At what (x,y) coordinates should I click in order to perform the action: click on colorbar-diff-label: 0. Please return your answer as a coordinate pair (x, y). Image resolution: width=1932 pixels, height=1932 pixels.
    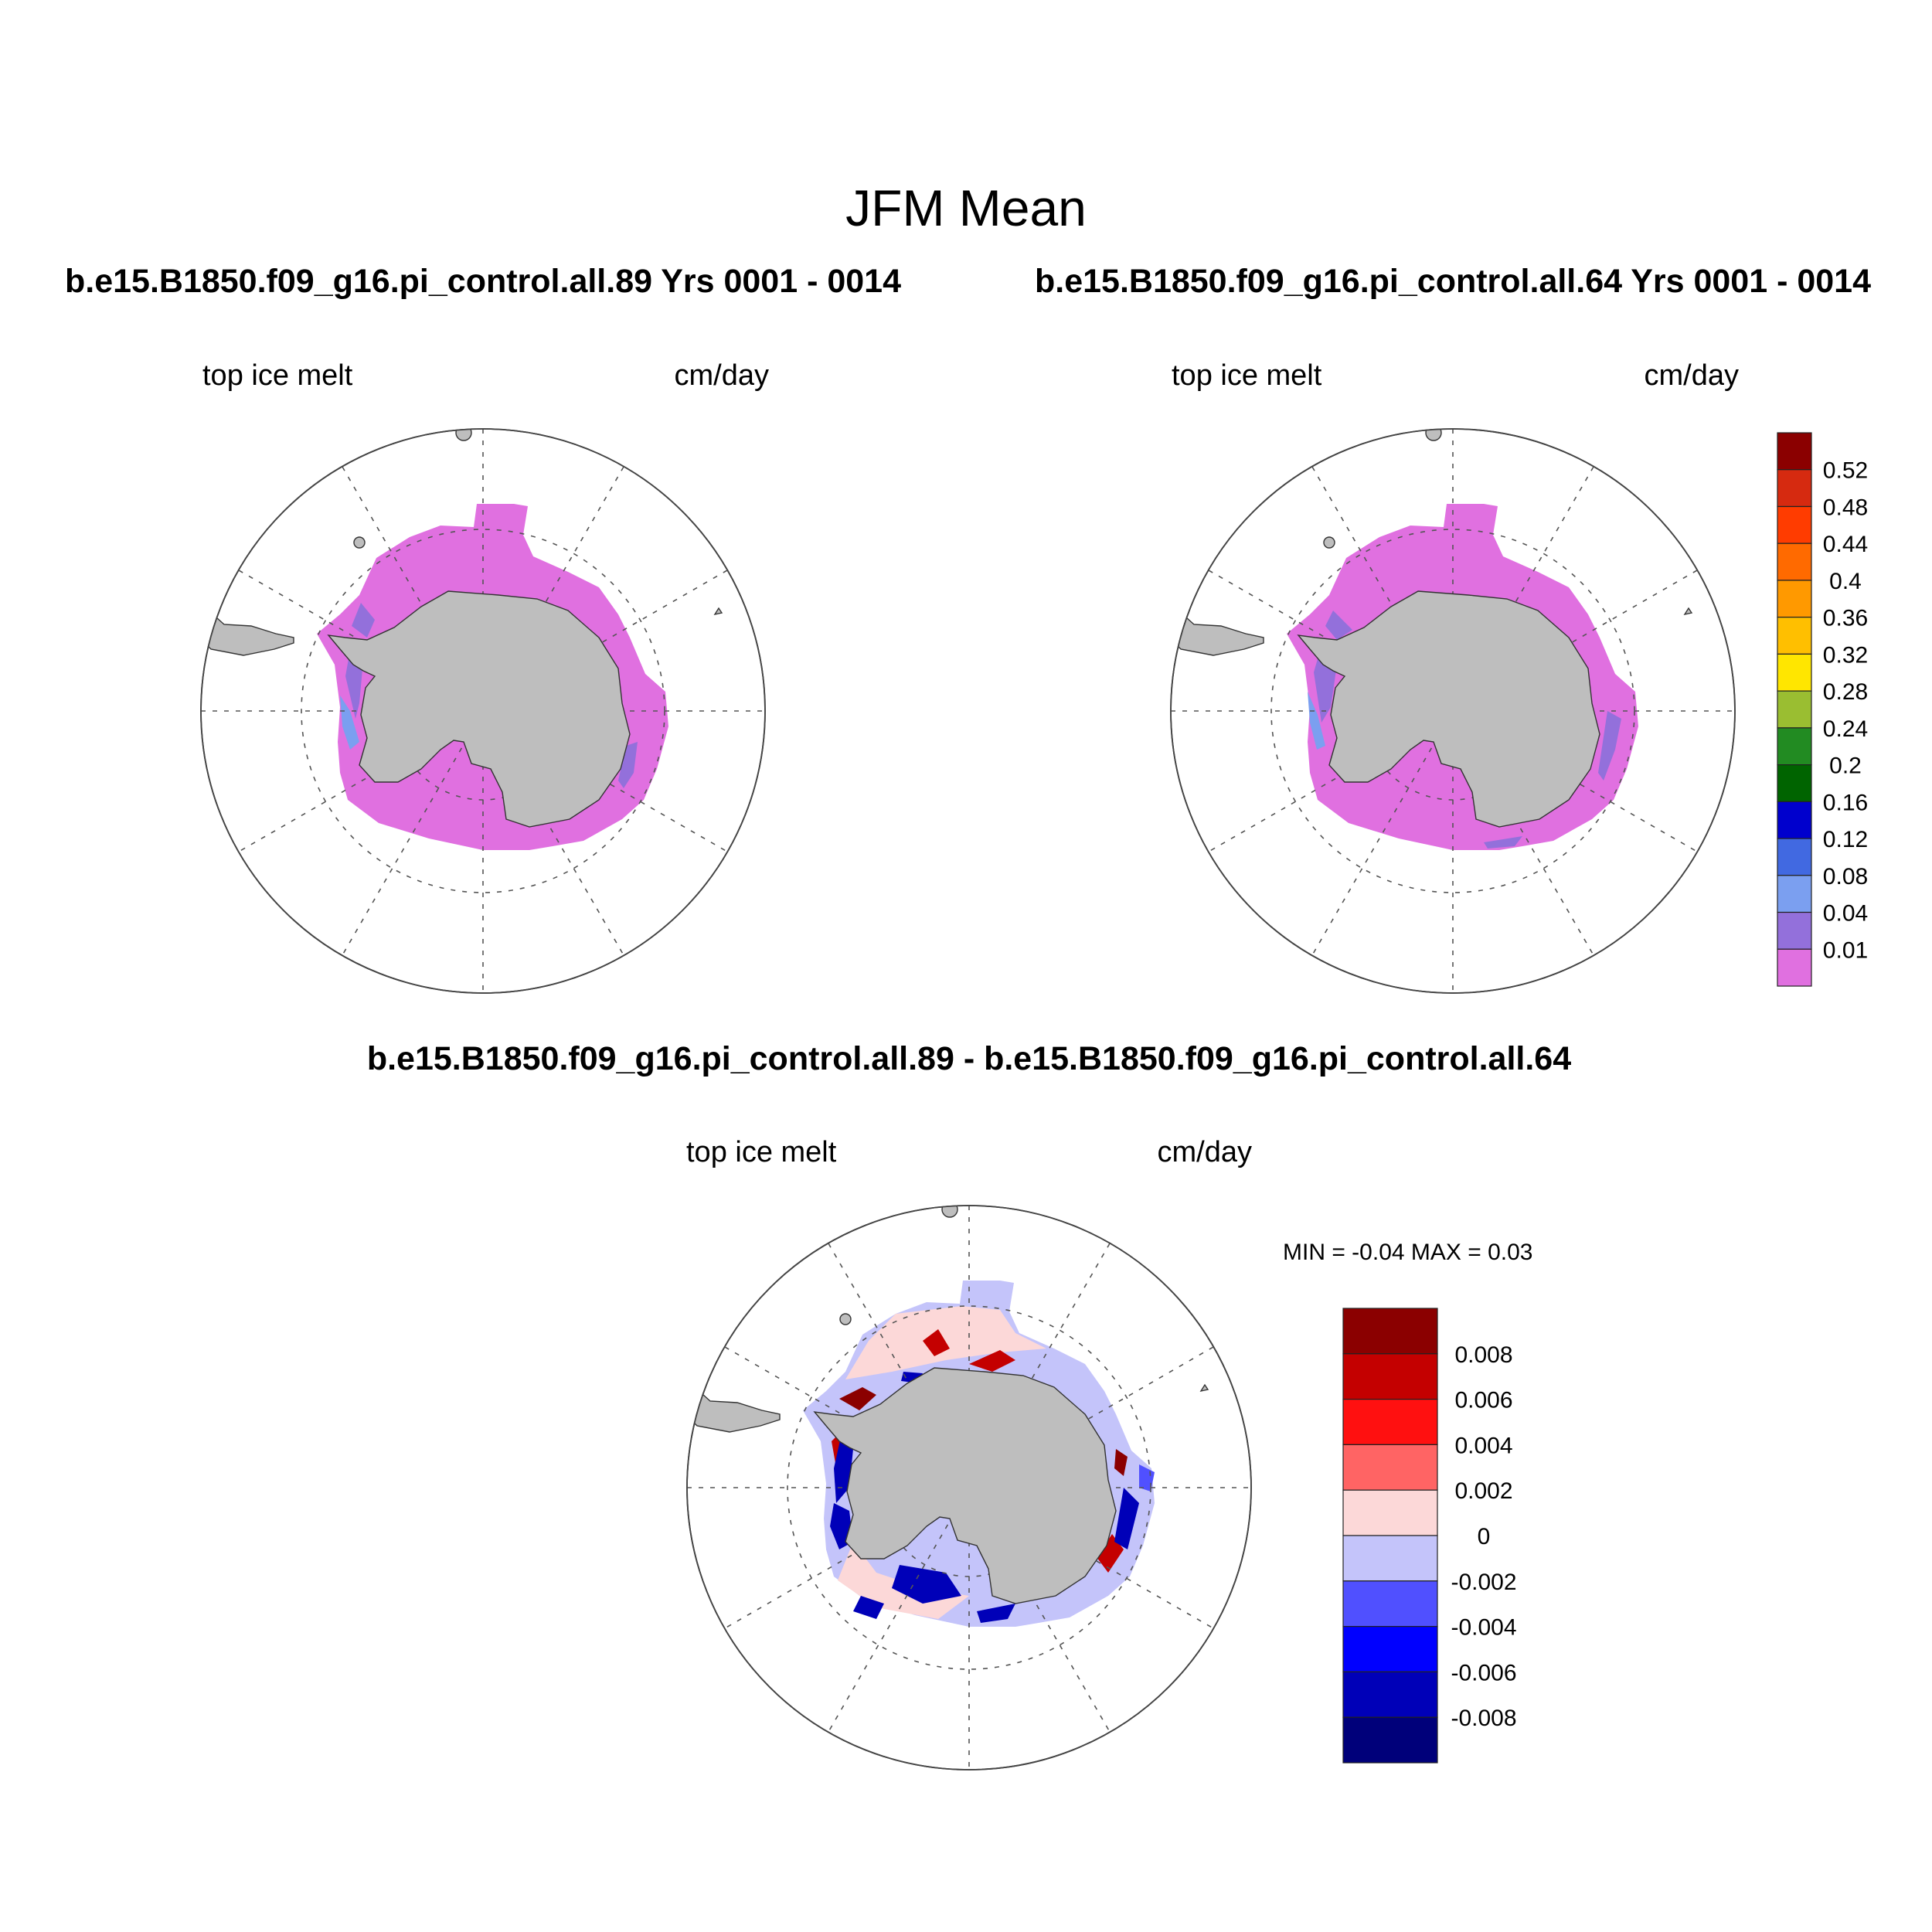
    Looking at the image, I should click on (1484, 1537).